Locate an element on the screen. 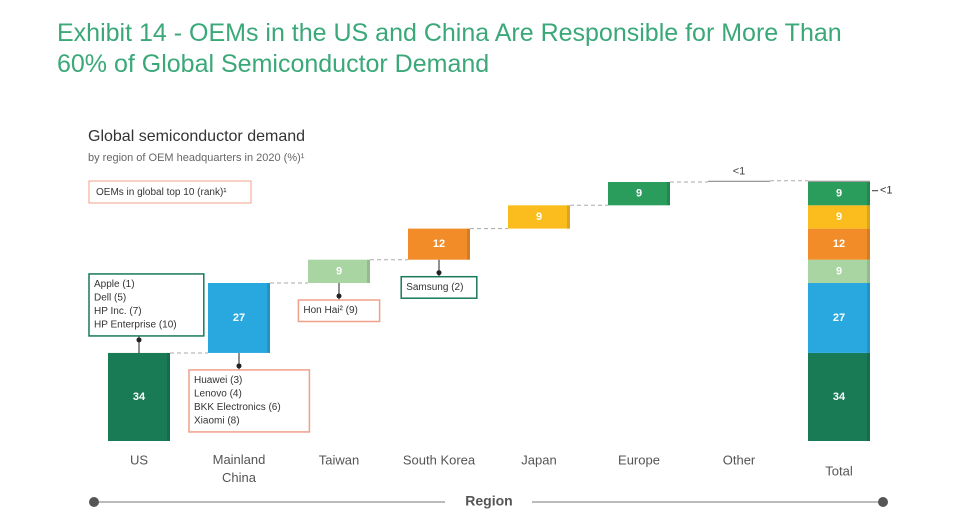 The width and height of the screenshot is (967, 531). note: OEMs in global top 10 (rank)¹ is located at coordinates (161, 192).